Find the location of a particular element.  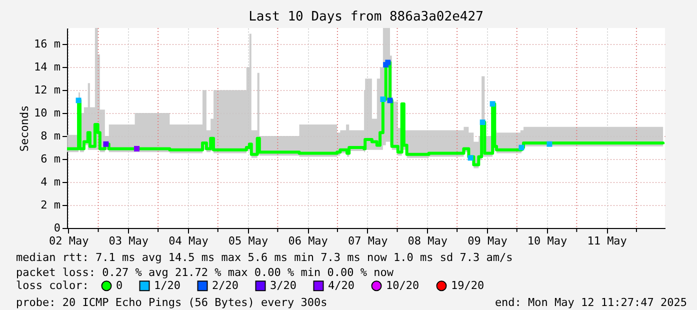

x-tick-label: 06 May is located at coordinates (308, 241).